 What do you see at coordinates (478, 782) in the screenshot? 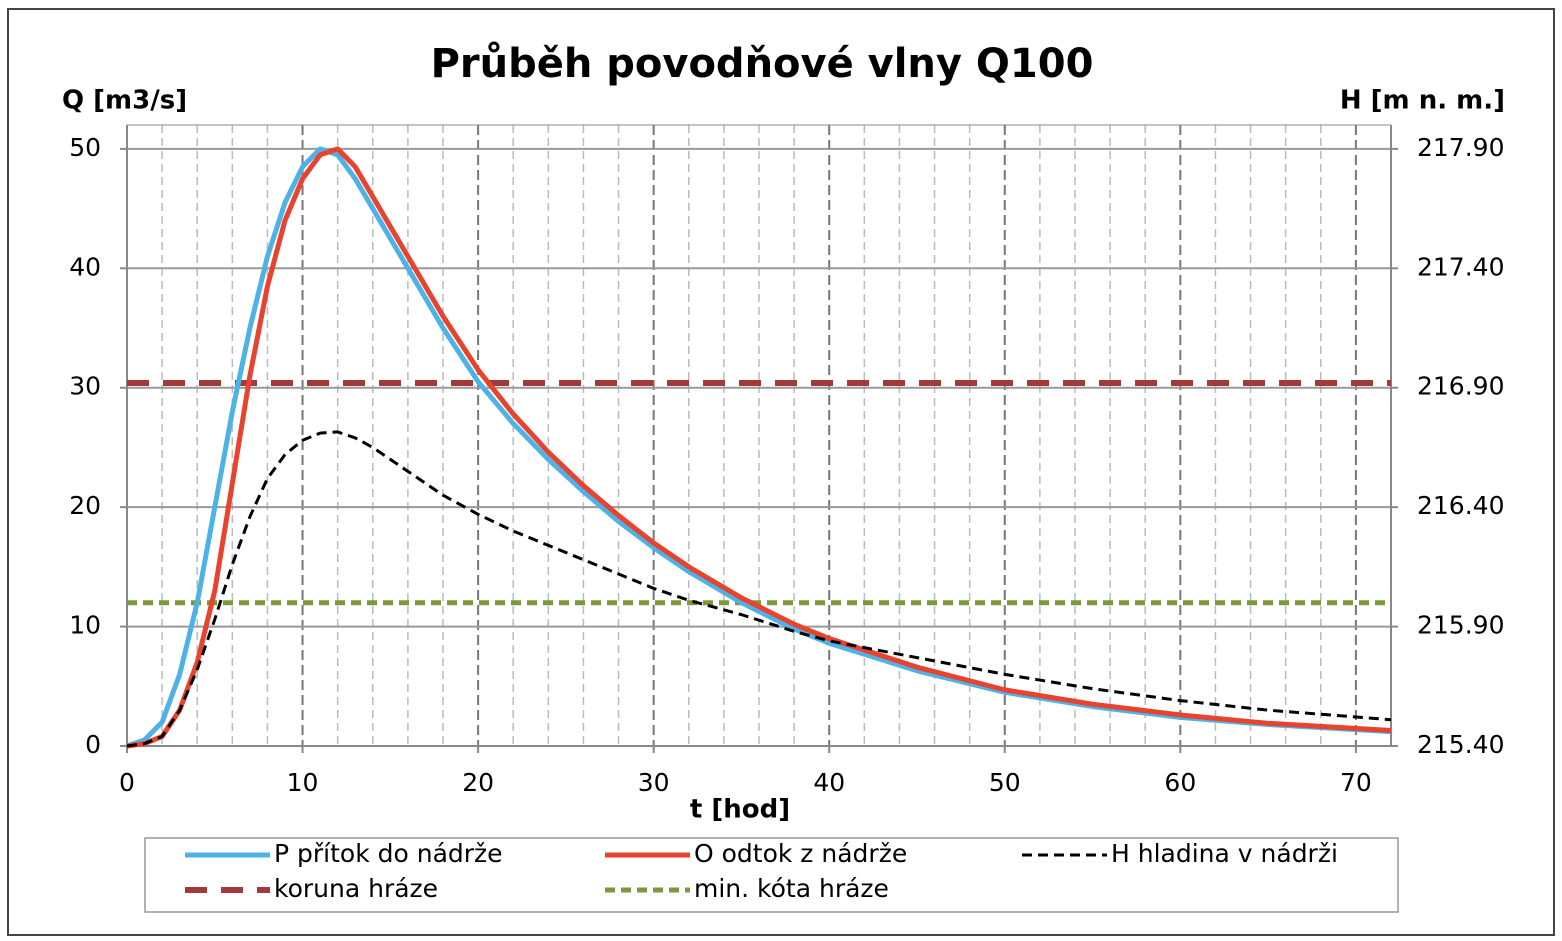
I see `x-tick-label: 20` at bounding box center [478, 782].